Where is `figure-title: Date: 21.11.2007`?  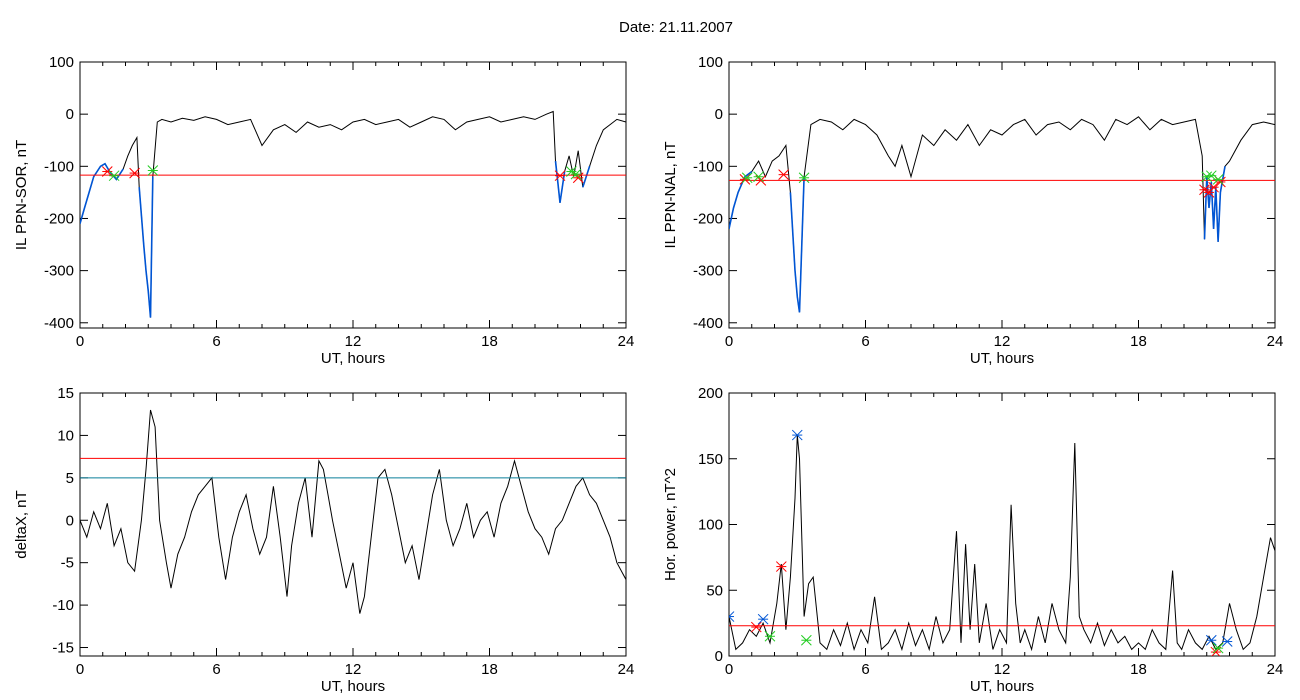
figure-title: Date: 21.11.2007 is located at coordinates (676, 27).